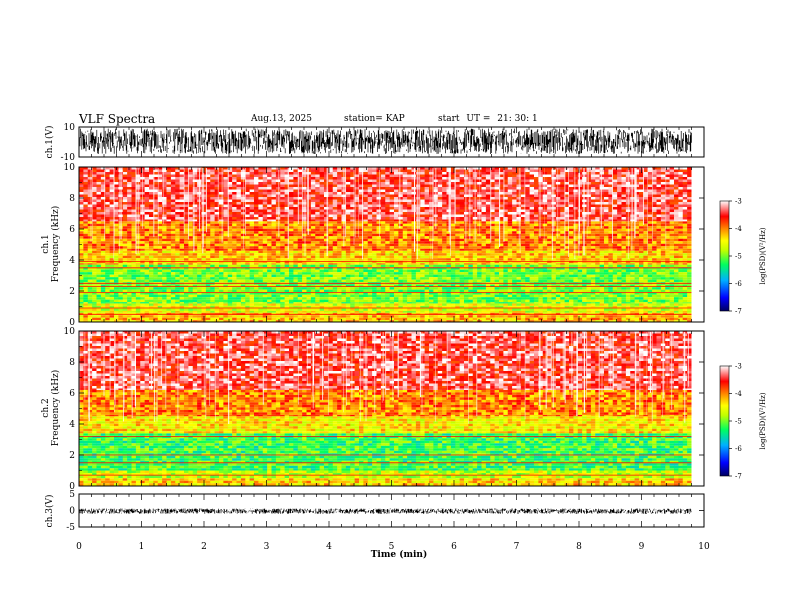  I want to click on ch2-colorbar-tick-label: -4, so click(738, 394).